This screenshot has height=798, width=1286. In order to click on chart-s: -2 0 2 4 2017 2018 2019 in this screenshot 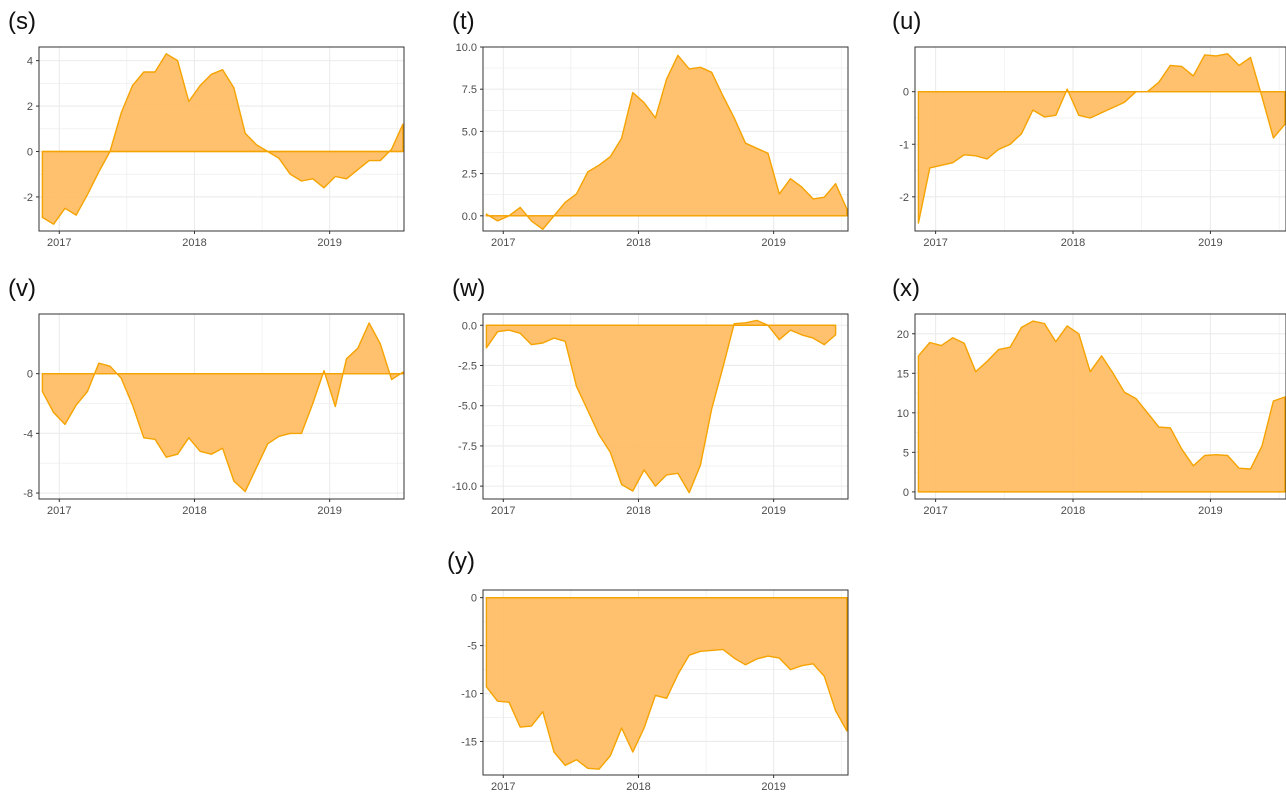, I will do `click(214, 147)`.